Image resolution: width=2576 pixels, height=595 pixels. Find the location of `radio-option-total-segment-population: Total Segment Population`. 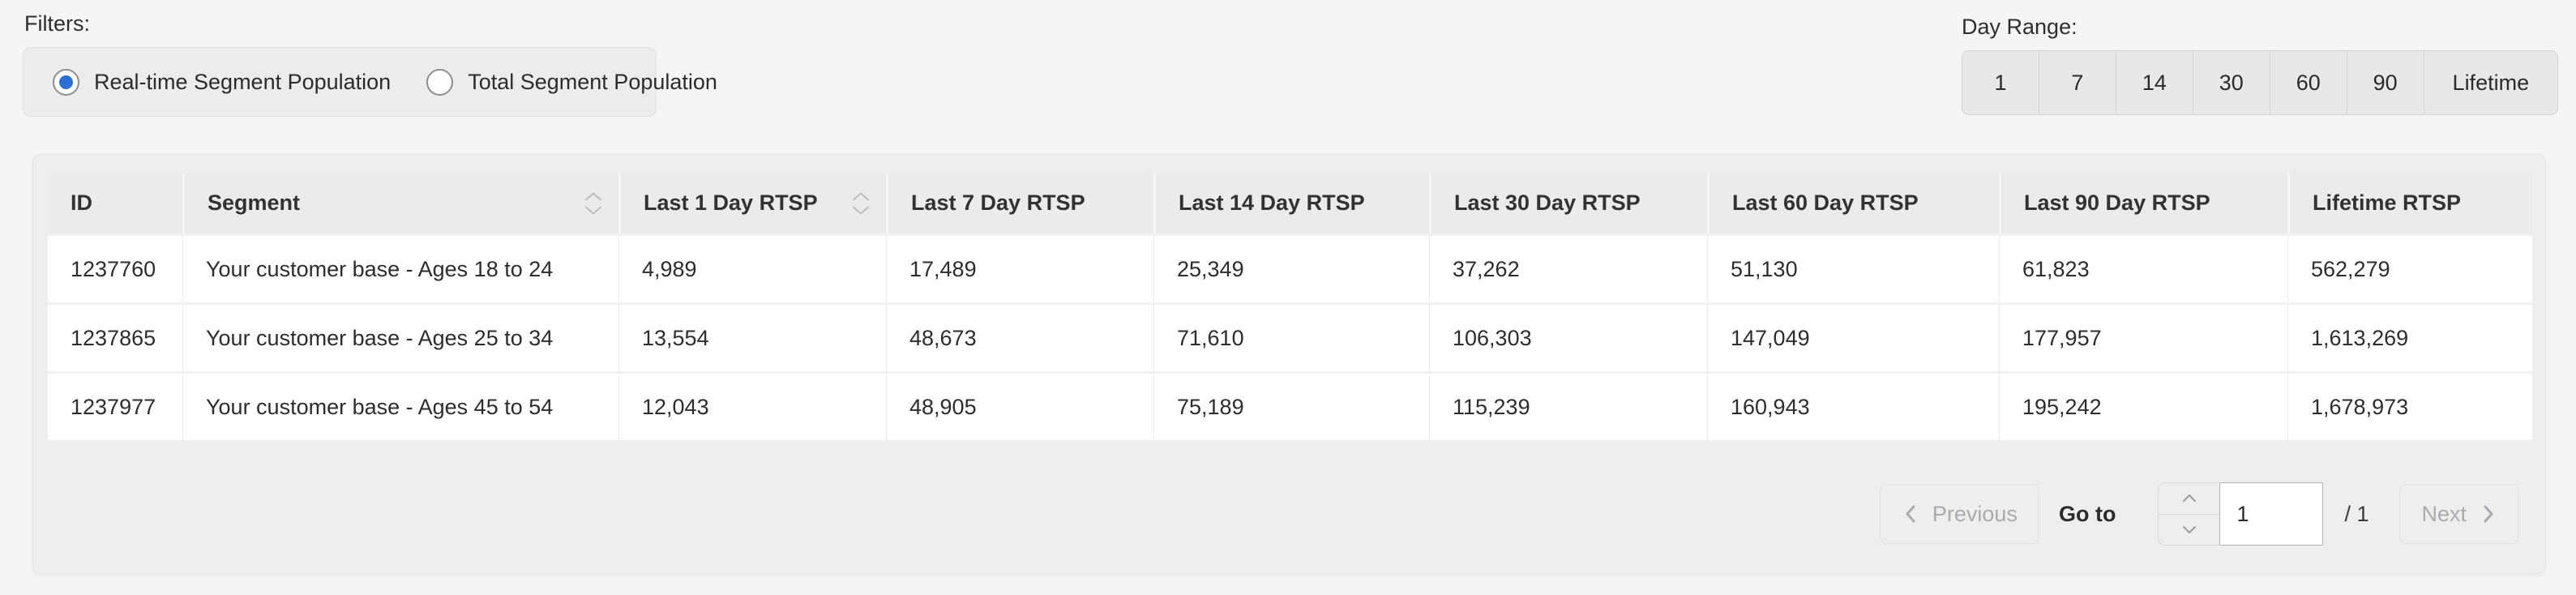

radio-option-total-segment-population: Total Segment Population is located at coordinates (571, 82).